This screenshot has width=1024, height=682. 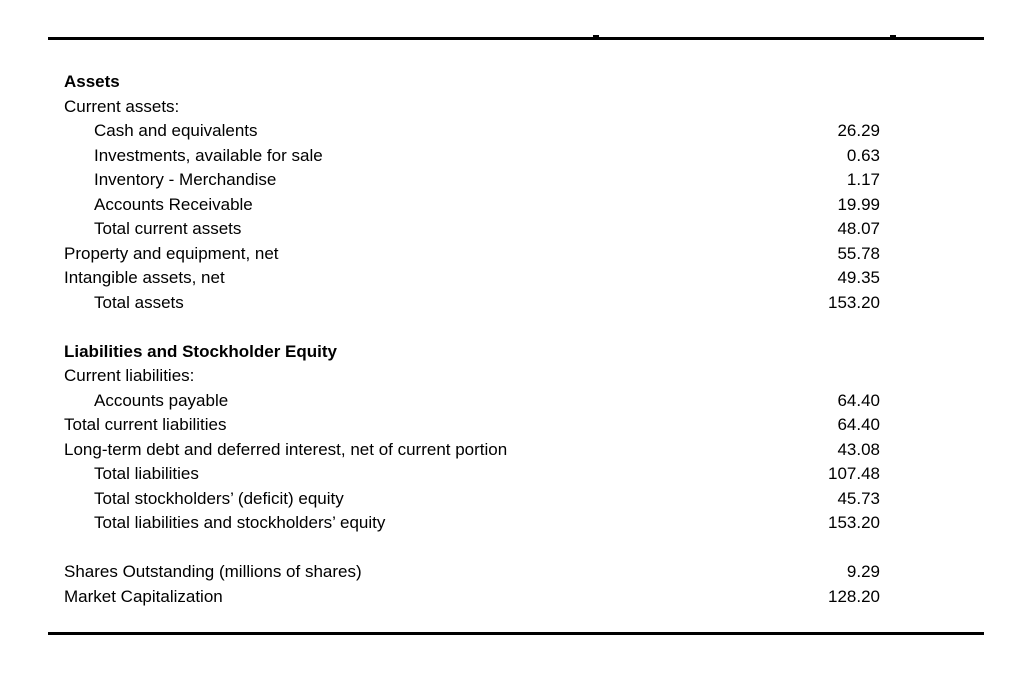 I want to click on section-heading-row: Liabilities and Stockholder Equity, so click(x=524, y=352).